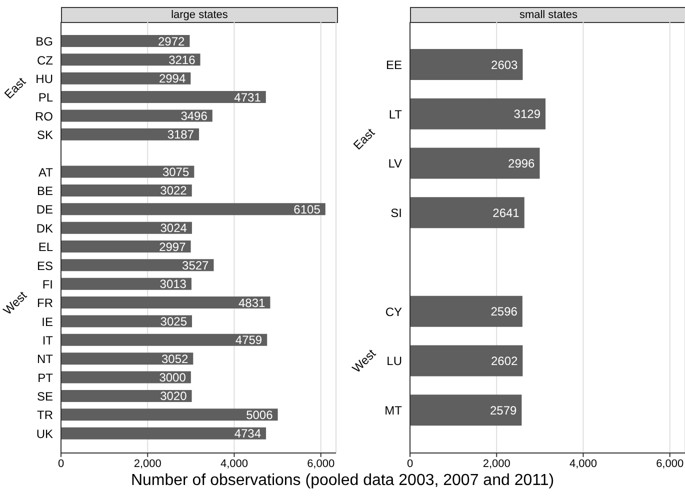 Image resolution: width=685 pixels, height=496 pixels. Describe the element at coordinates (47, 321) in the screenshot. I see `y-tick-label: IE` at that location.